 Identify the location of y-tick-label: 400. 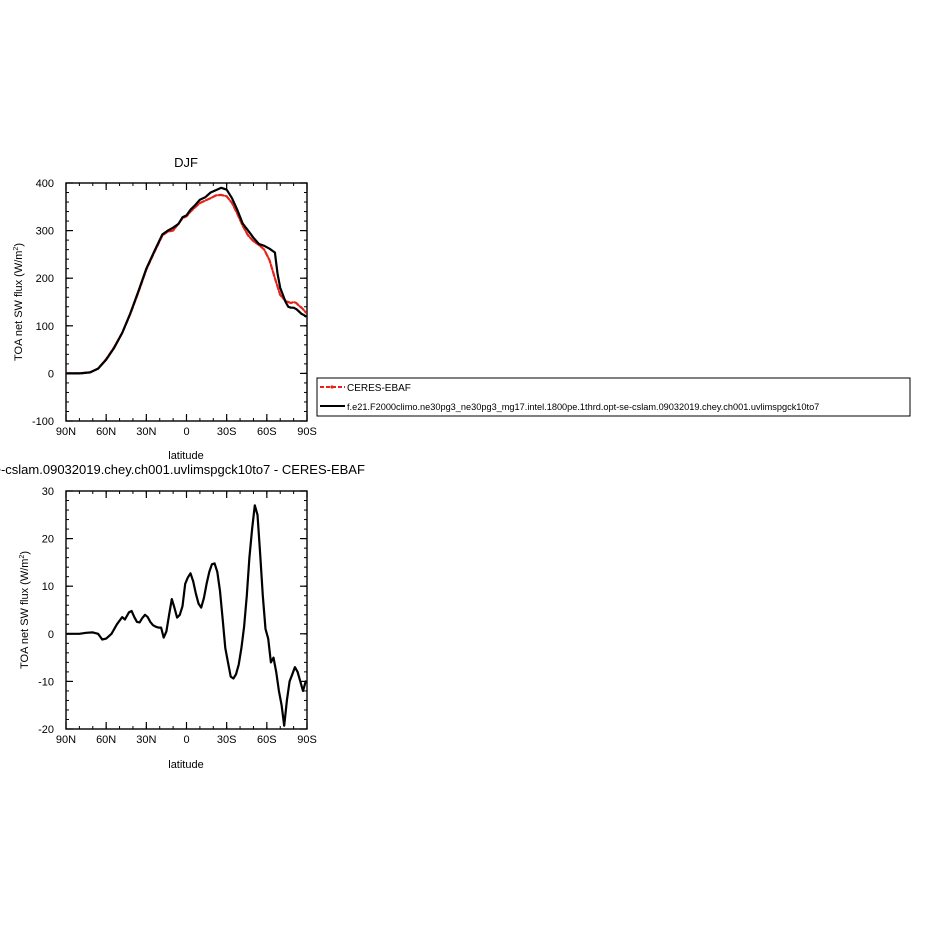
(45, 184).